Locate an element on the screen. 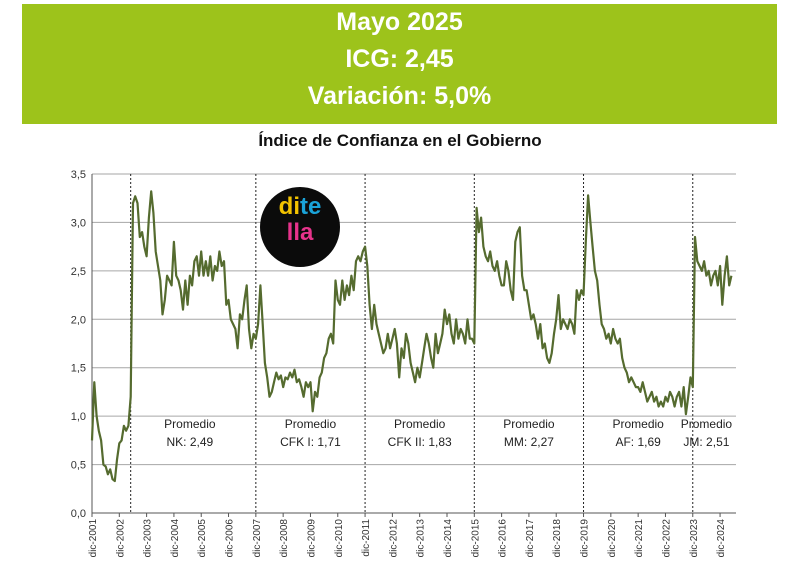 The height and width of the screenshot is (574, 800). y-tick-label: 3,5 is located at coordinates (78, 175).